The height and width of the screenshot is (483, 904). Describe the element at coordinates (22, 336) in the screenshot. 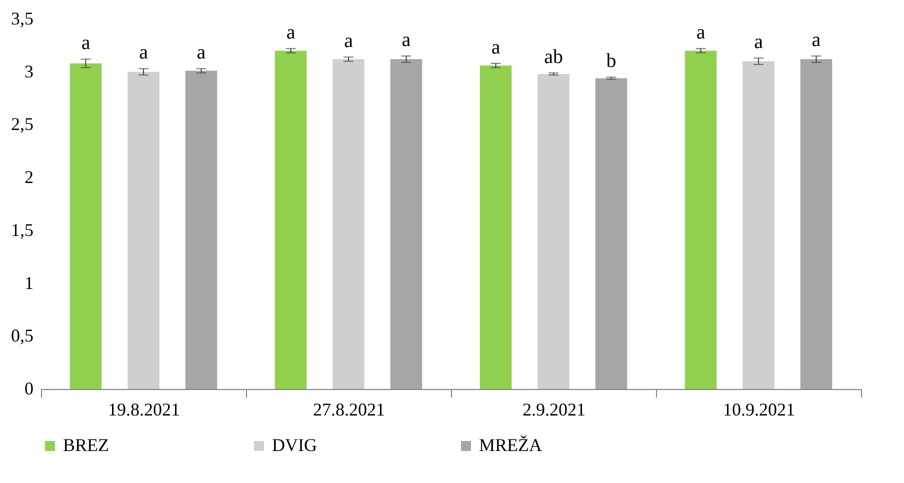

I see `y-tick-label: 0,5` at that location.